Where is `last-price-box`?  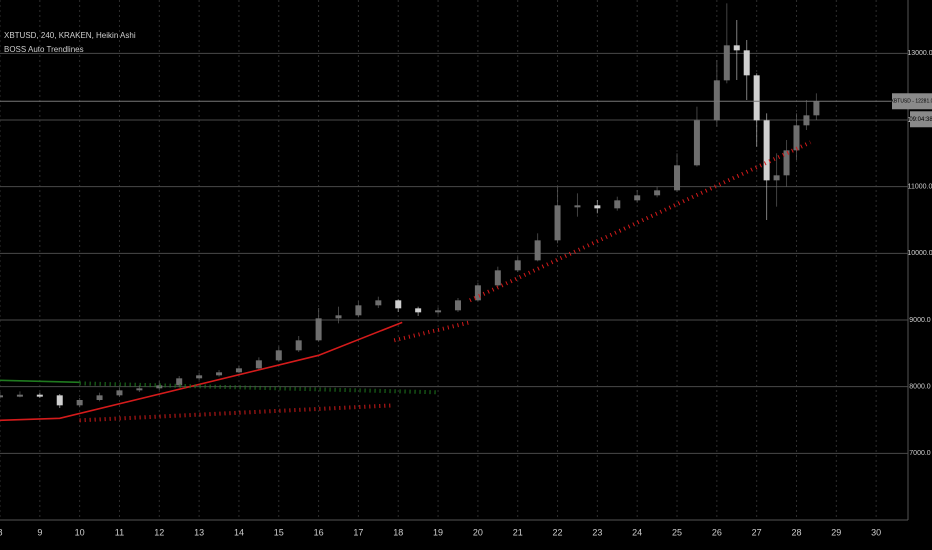
last-price-box is located at coordinates (912, 101).